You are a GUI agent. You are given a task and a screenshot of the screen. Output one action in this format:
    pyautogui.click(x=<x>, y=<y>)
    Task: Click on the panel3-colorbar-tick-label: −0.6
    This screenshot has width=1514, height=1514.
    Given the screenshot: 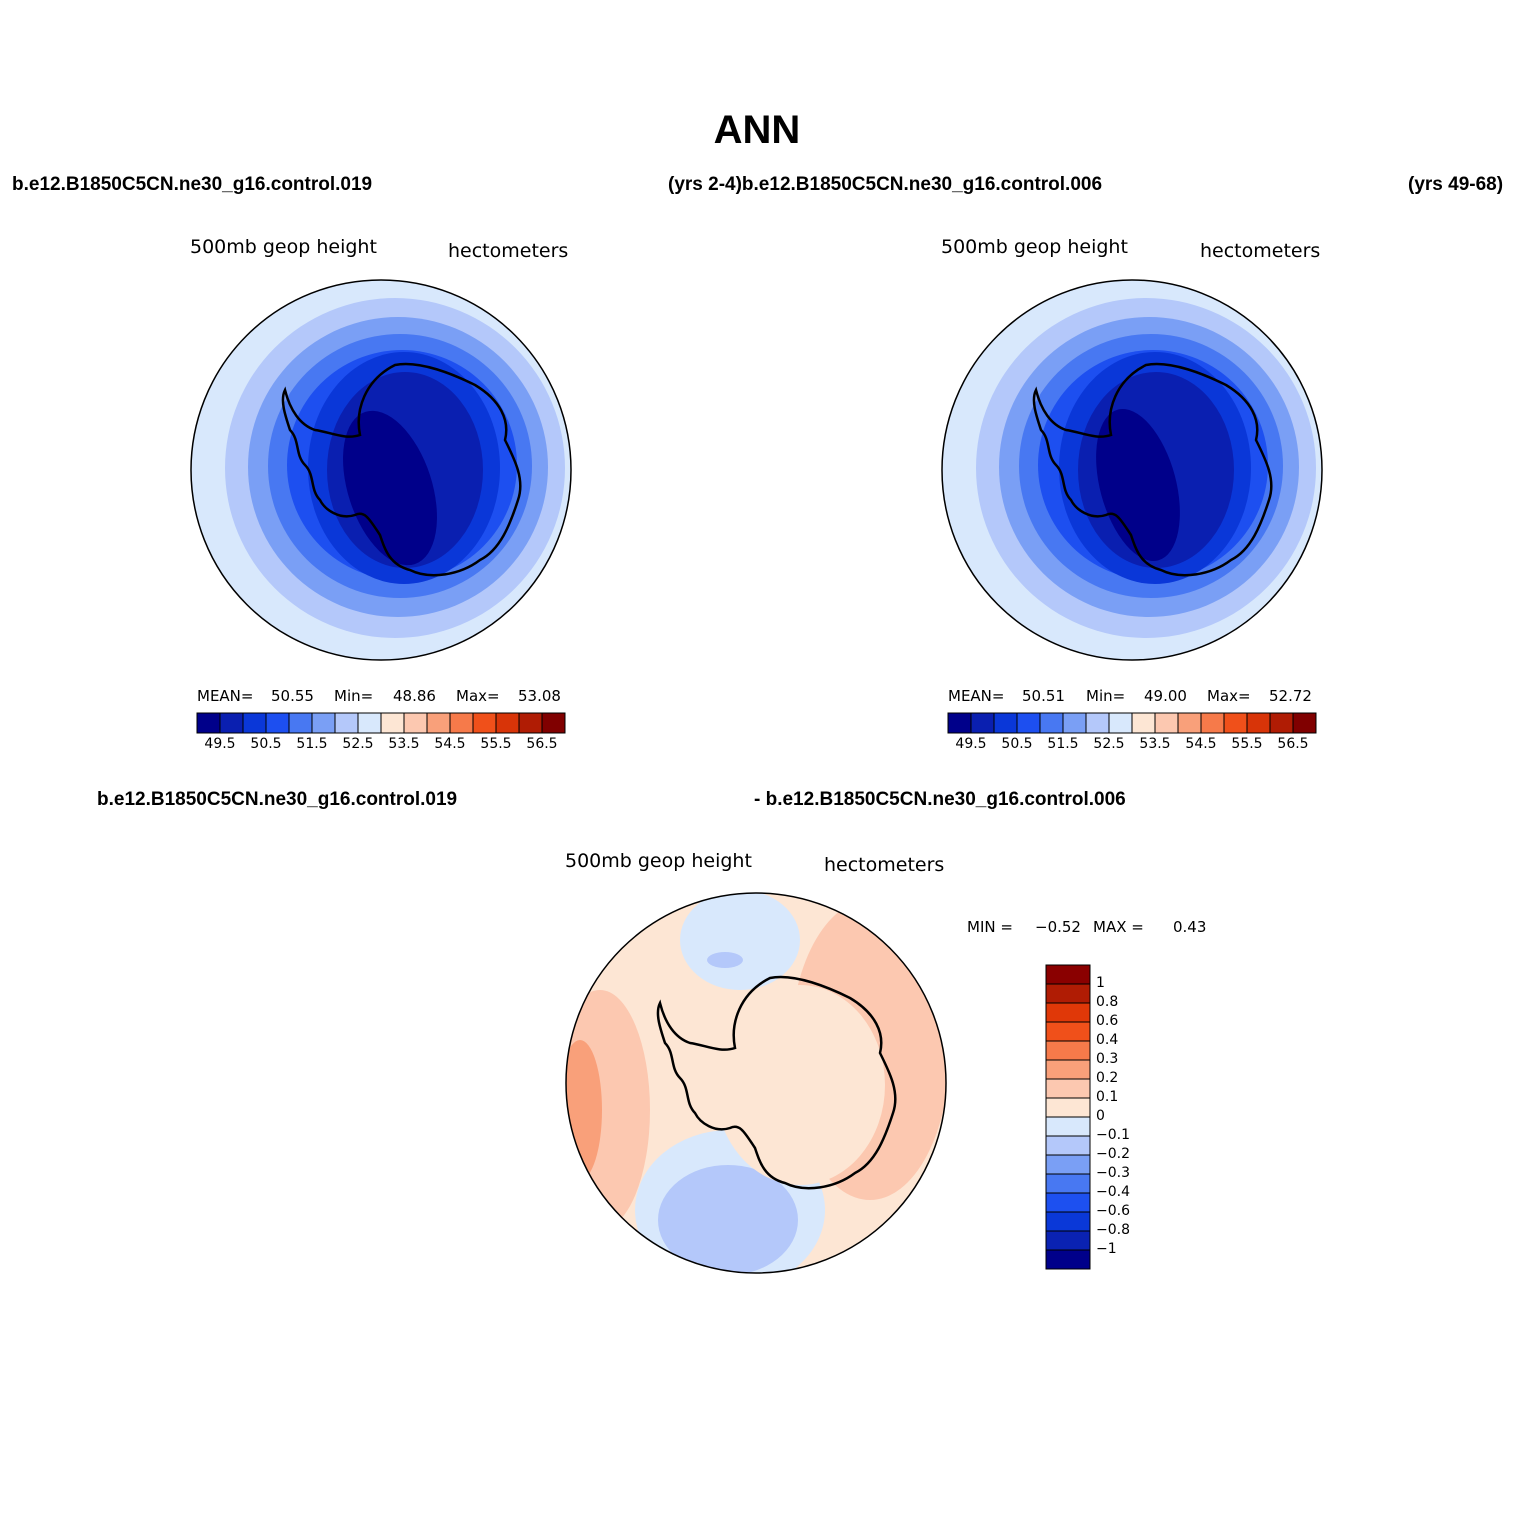 What is the action you would take?
    pyautogui.click(x=1113, y=1211)
    